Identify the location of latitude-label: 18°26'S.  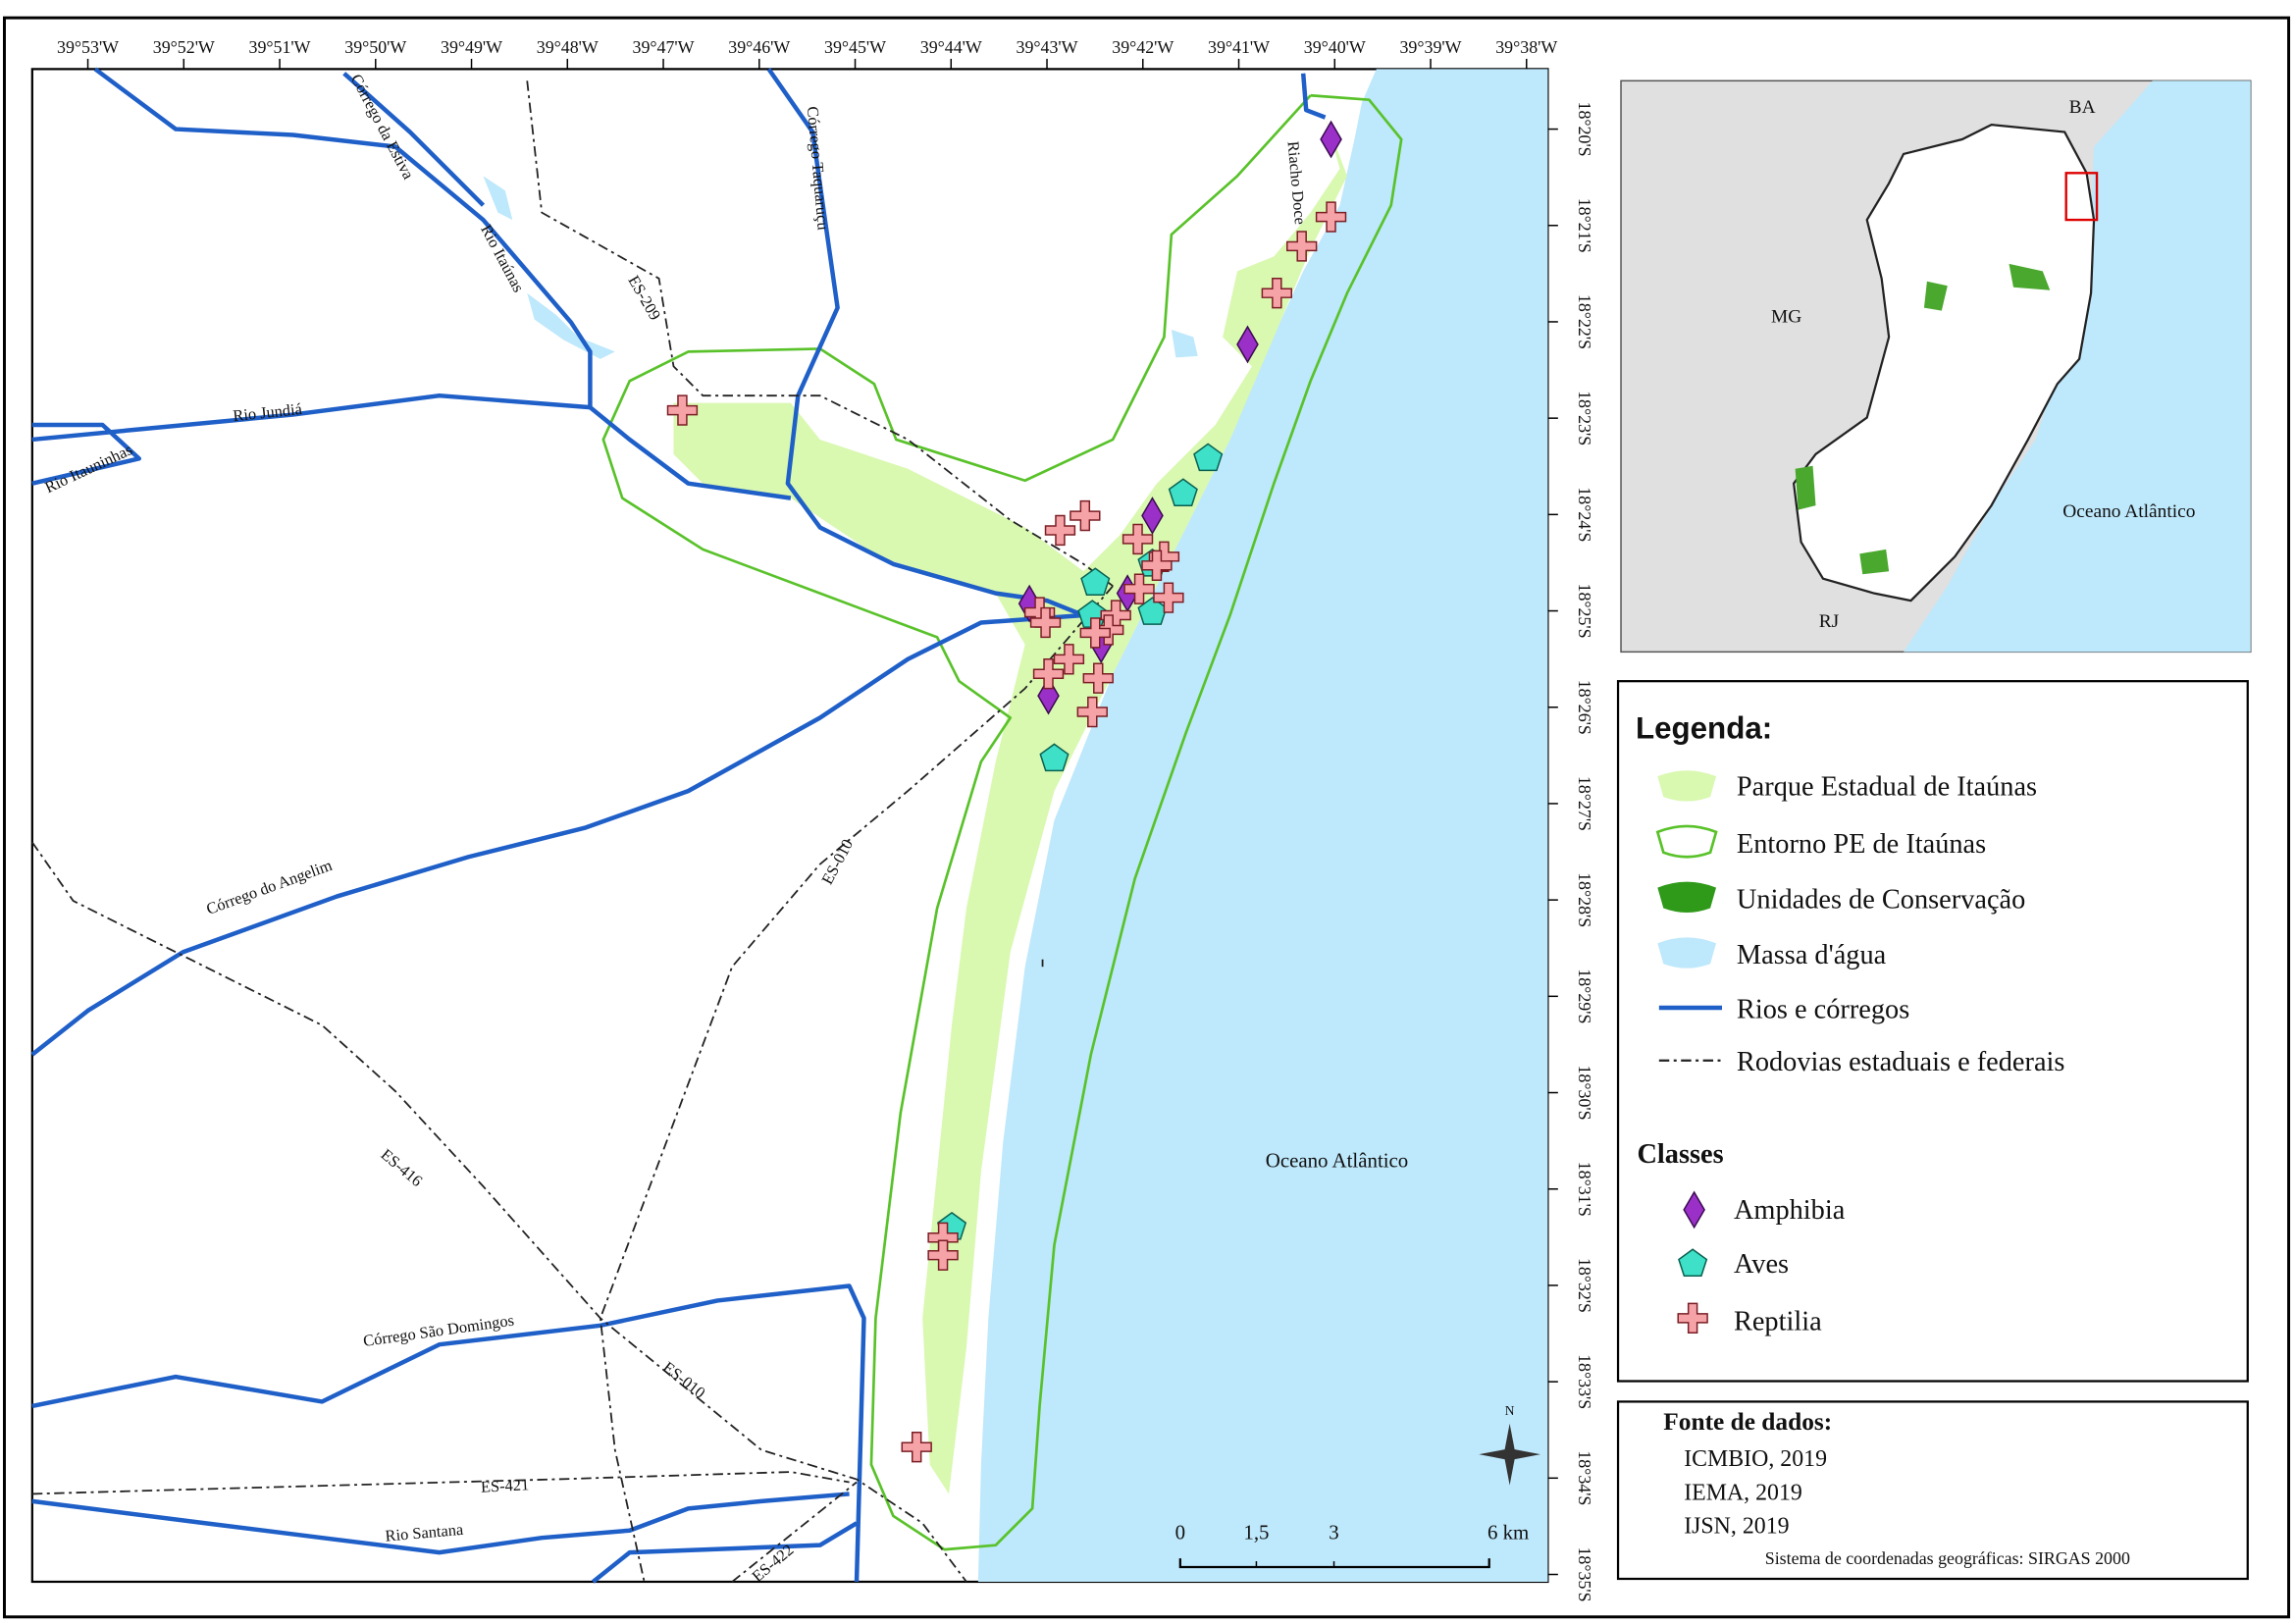
(1584, 707).